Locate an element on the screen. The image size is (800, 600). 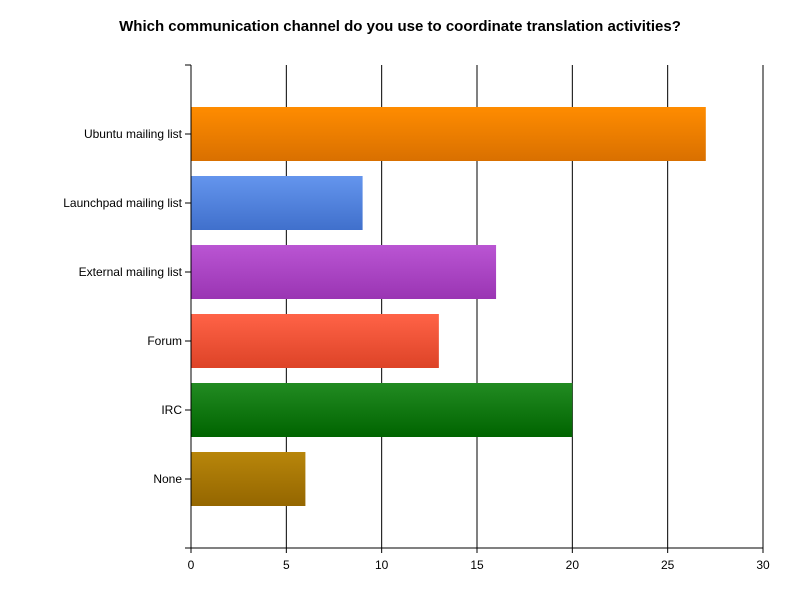
bar-ubuntu-mailing-list is located at coordinates (448, 134).